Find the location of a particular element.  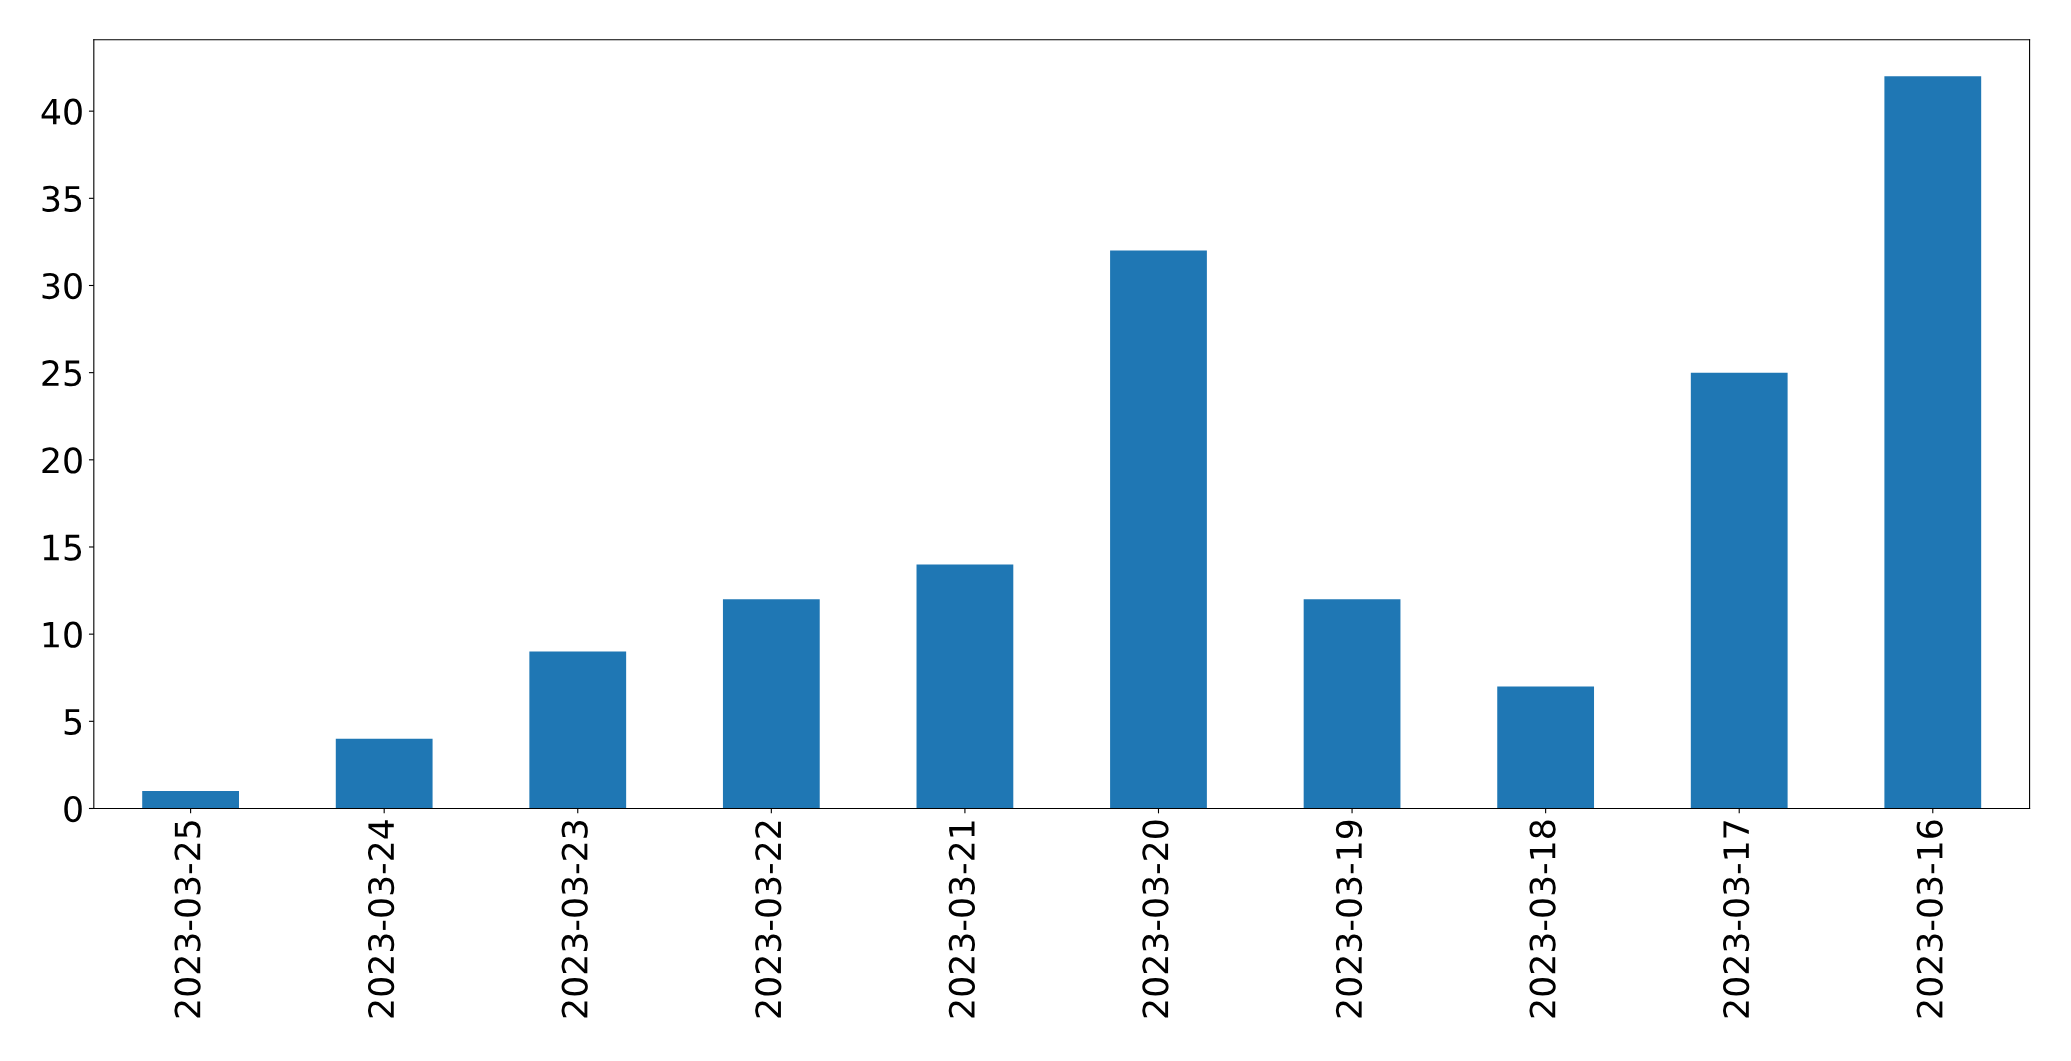

y-tick-label: 30 is located at coordinates (62, 286).